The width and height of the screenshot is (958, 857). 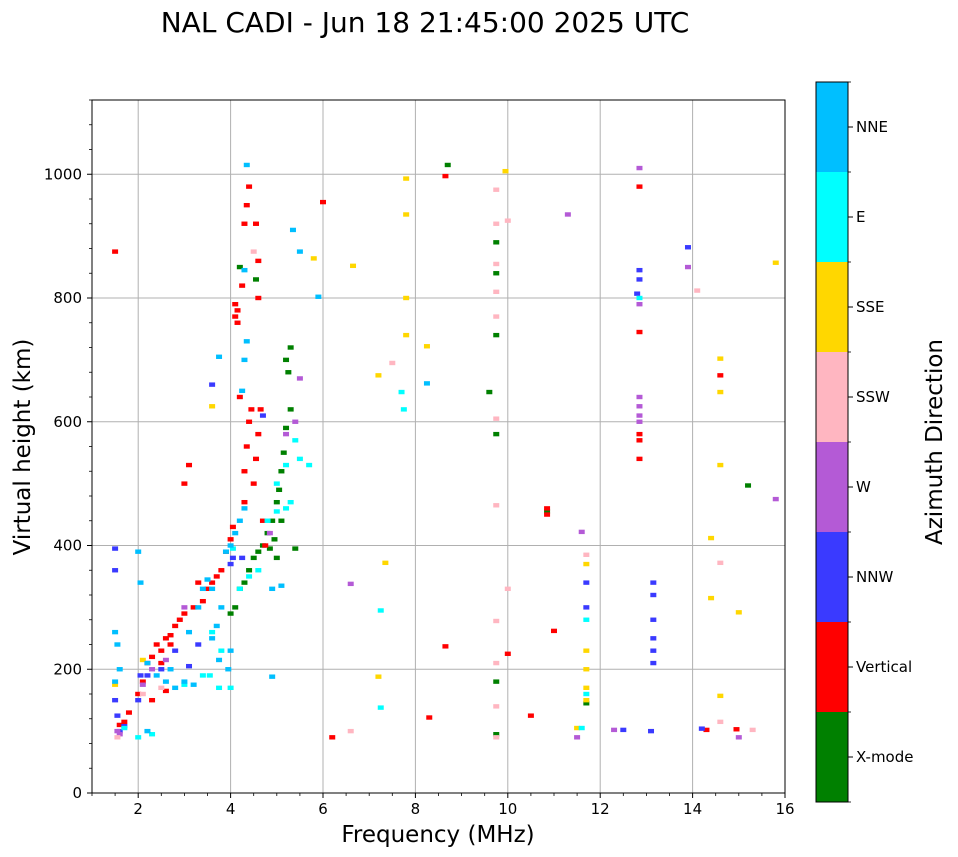 I want to click on y-tick-label: 400, so click(x=67, y=546).